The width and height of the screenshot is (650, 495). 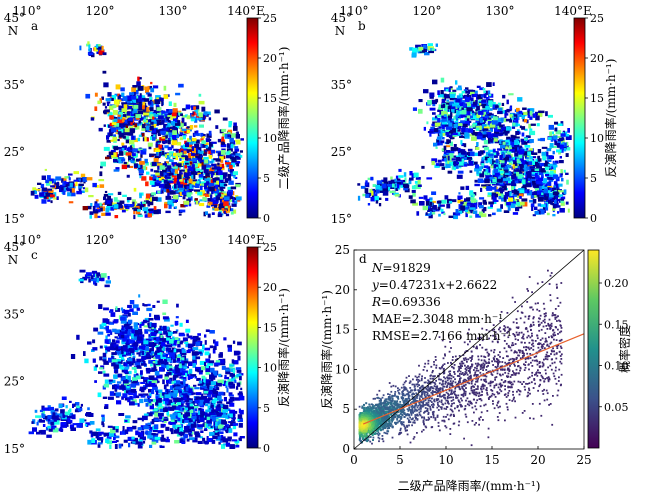 What do you see at coordinates (270, 138) in the screenshot?
I see `colorbar-tick-label: 10` at bounding box center [270, 138].